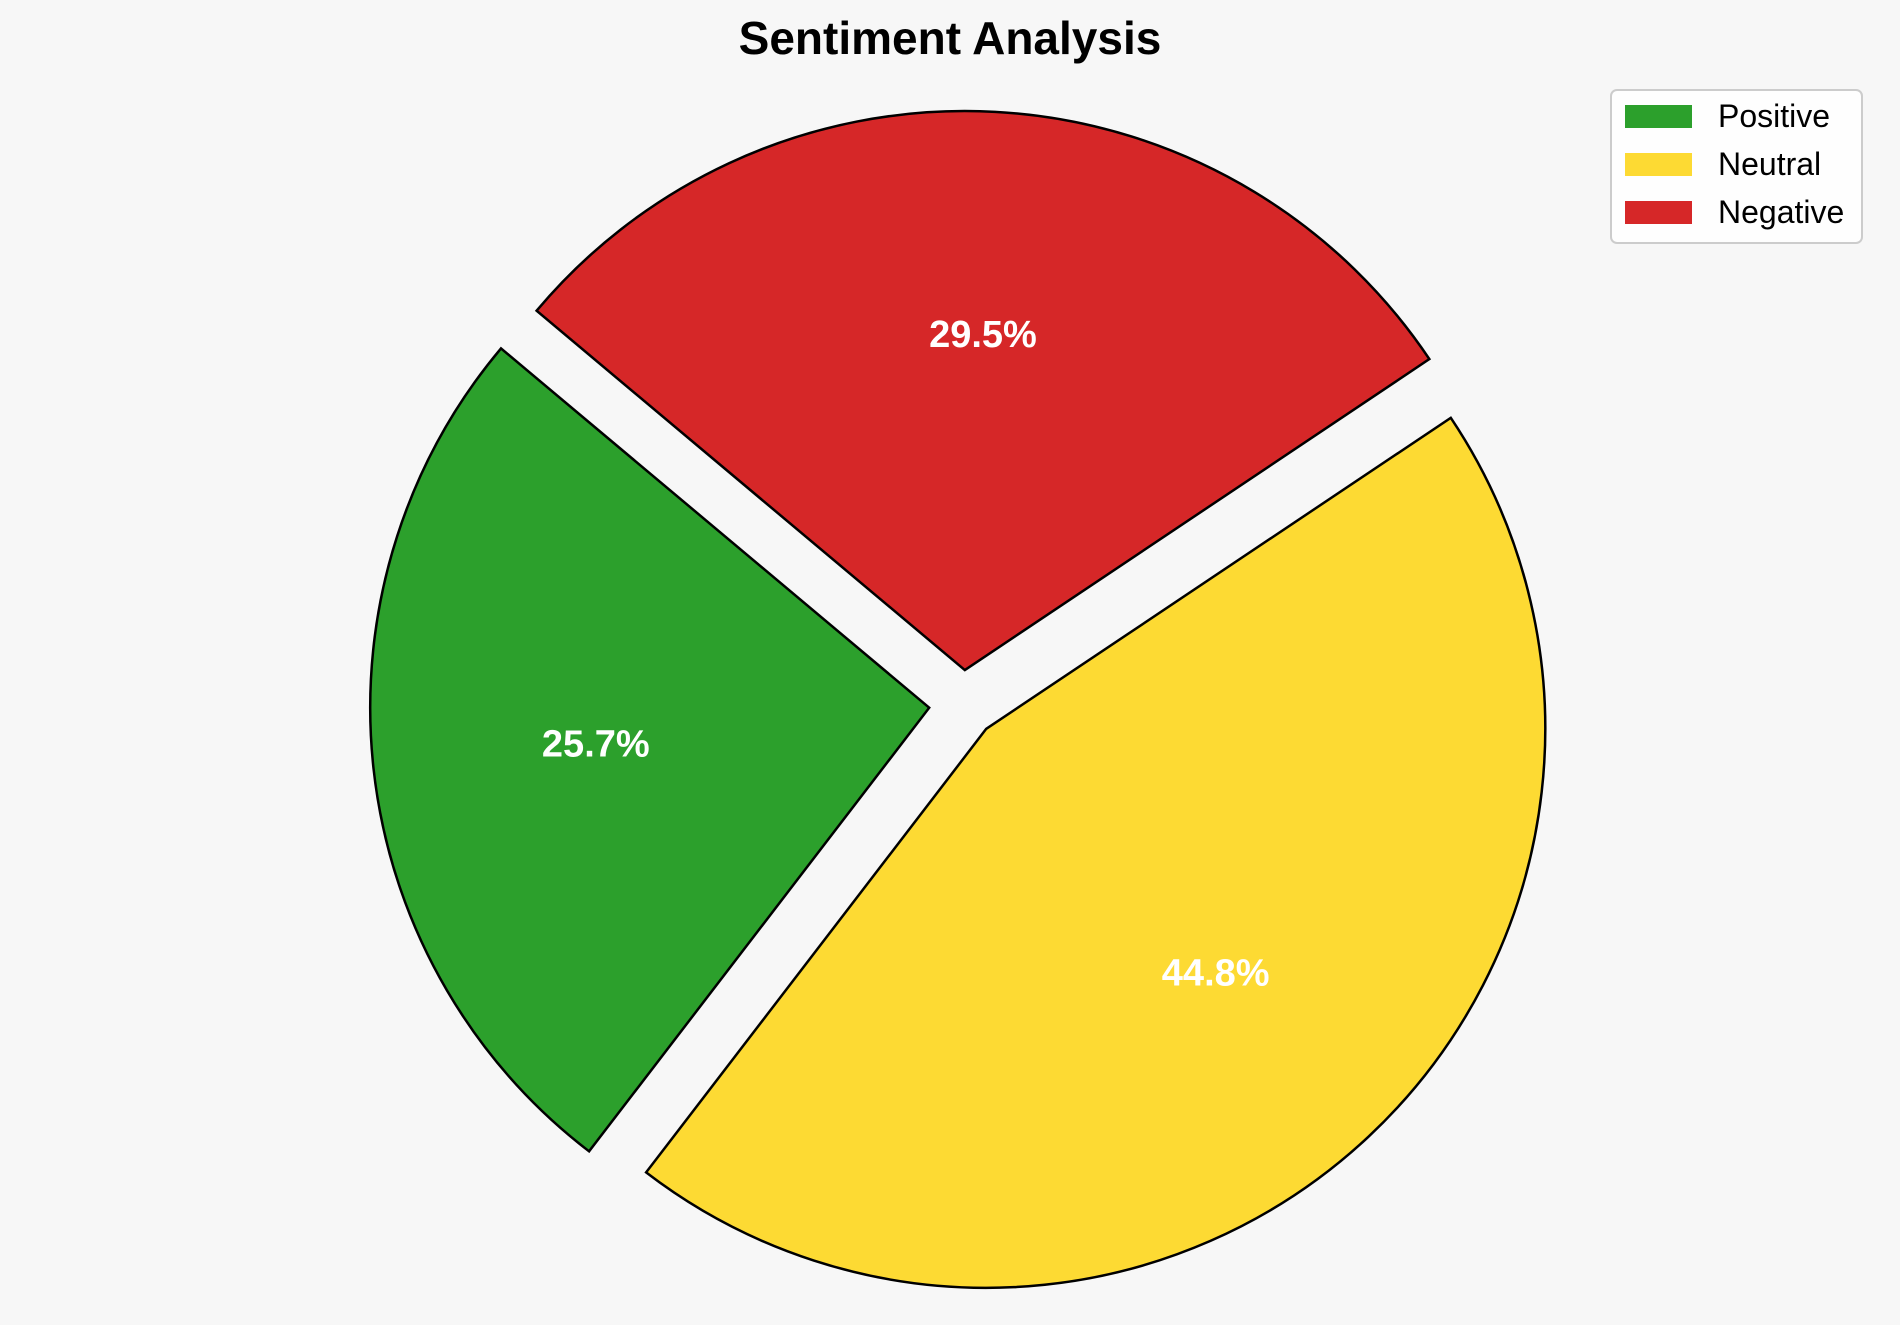 This screenshot has width=1900, height=1325. Describe the element at coordinates (1774, 116) in the screenshot. I see `legend-label-positive: Positive` at that location.